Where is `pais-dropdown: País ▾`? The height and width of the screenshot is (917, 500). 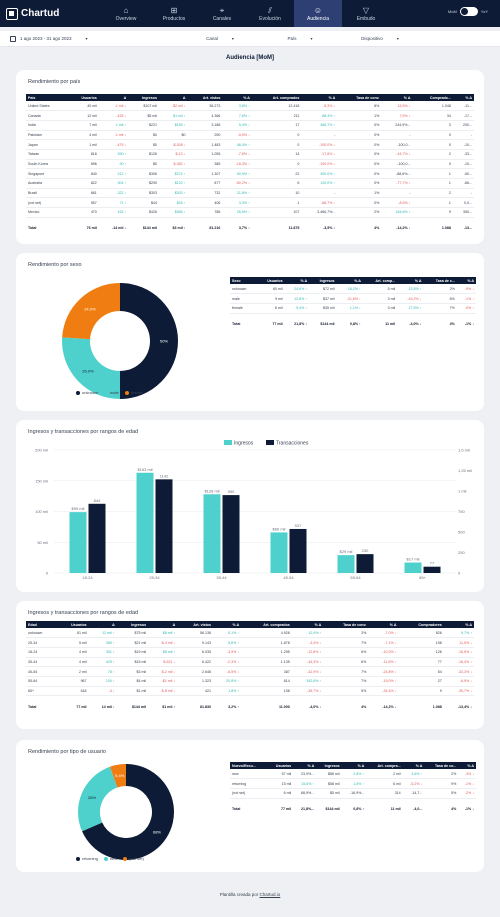 pais-dropdown: País ▾ is located at coordinates (300, 38).